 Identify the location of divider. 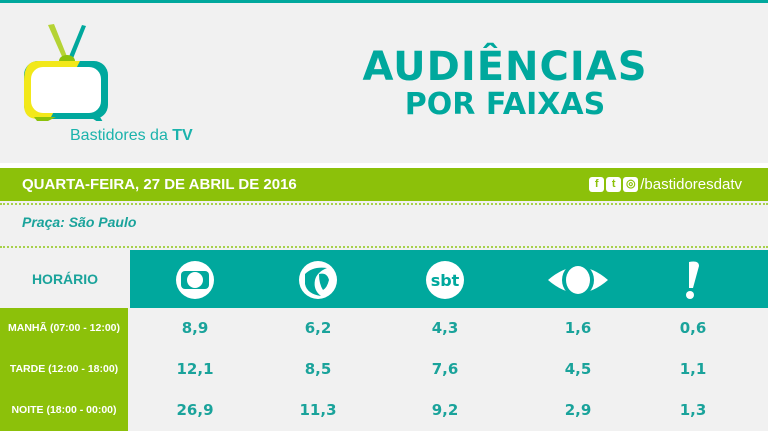
(384, 165).